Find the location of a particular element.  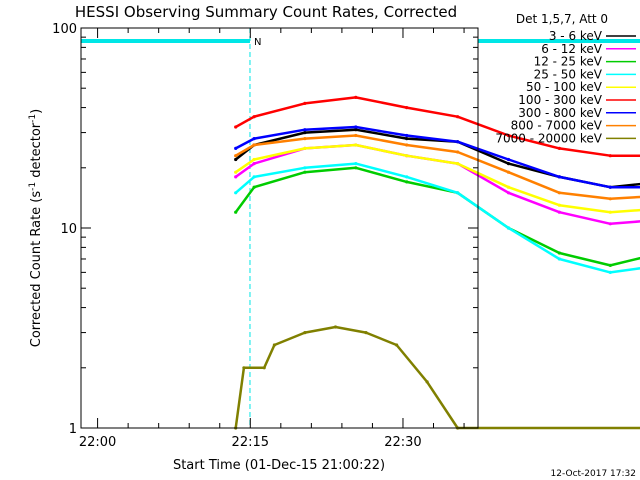

y-tick-label-1: 10 is located at coordinates (68, 229).